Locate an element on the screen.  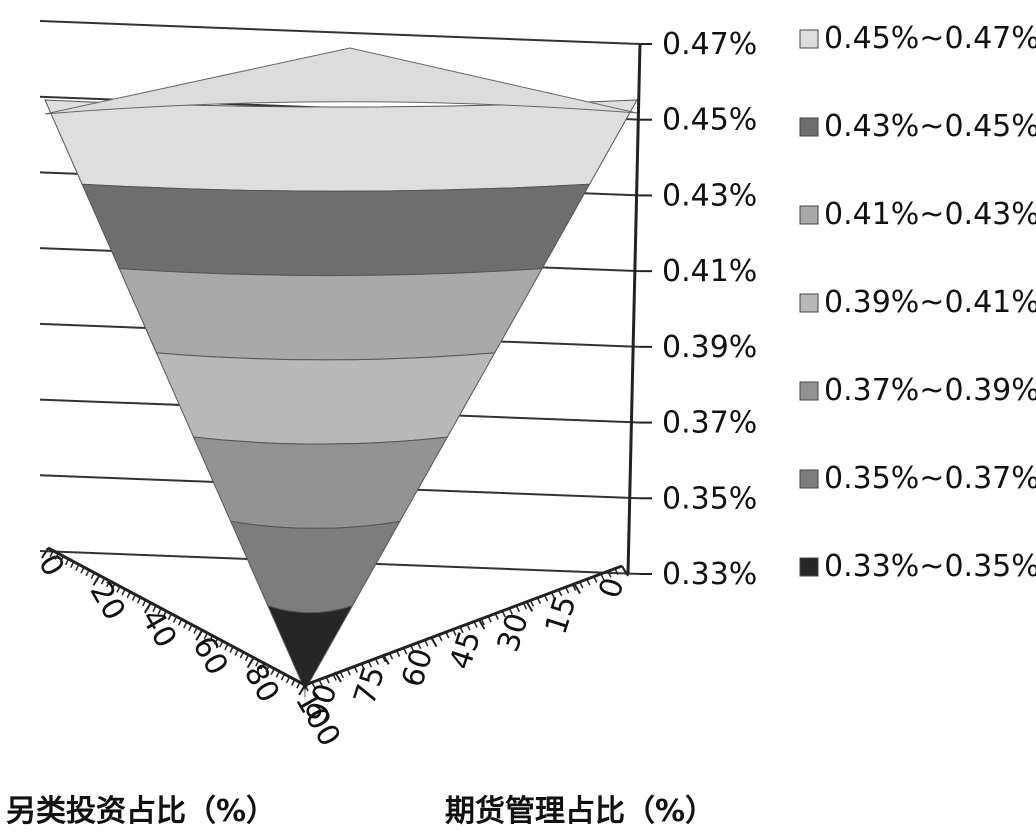
y-tick-label: 45 is located at coordinates (465, 650).